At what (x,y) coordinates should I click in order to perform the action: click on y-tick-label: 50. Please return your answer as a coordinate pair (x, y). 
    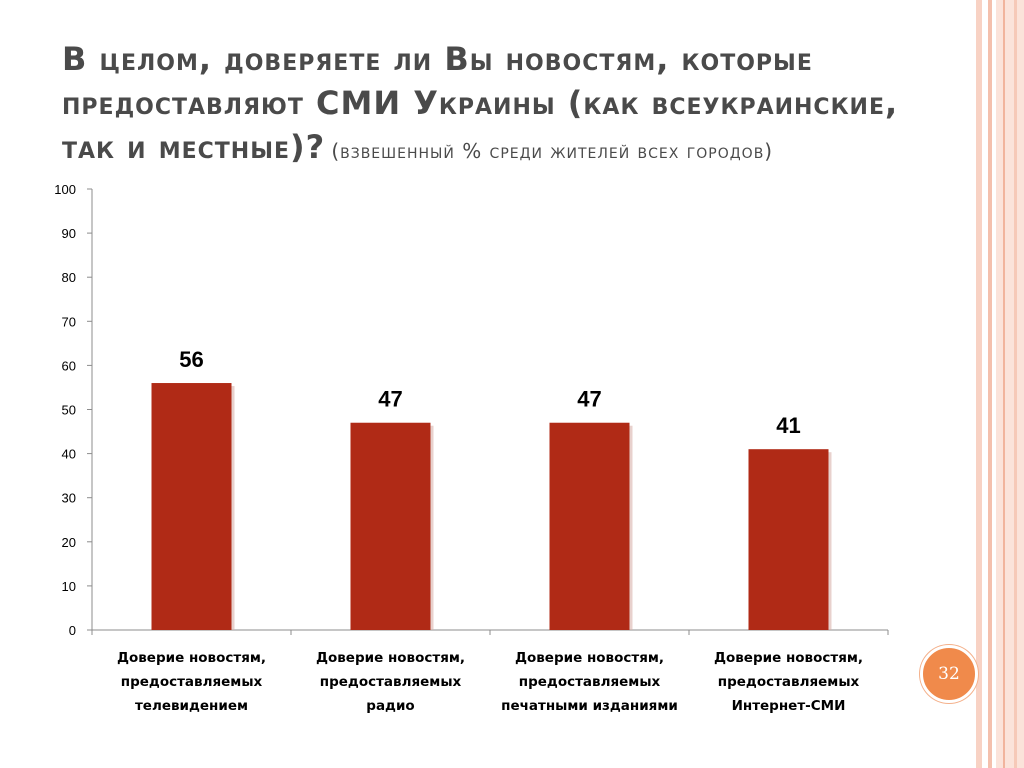
    Looking at the image, I should click on (69, 410).